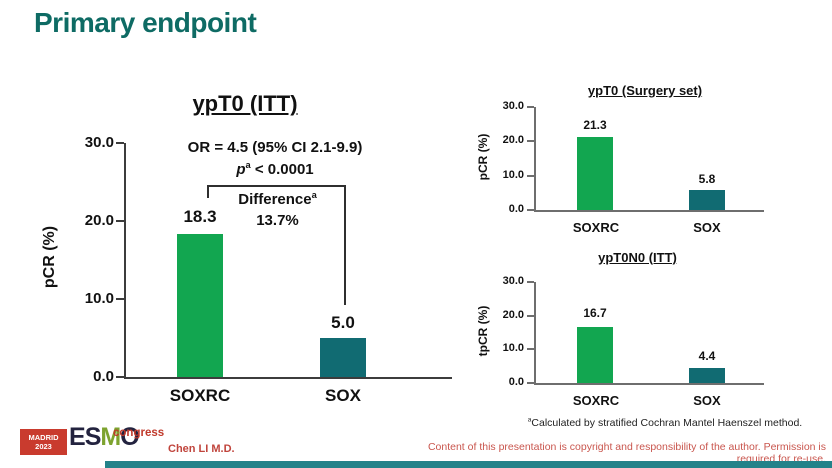 The height and width of the screenshot is (468, 832). I want to click on main-bar-sox, so click(343, 357).